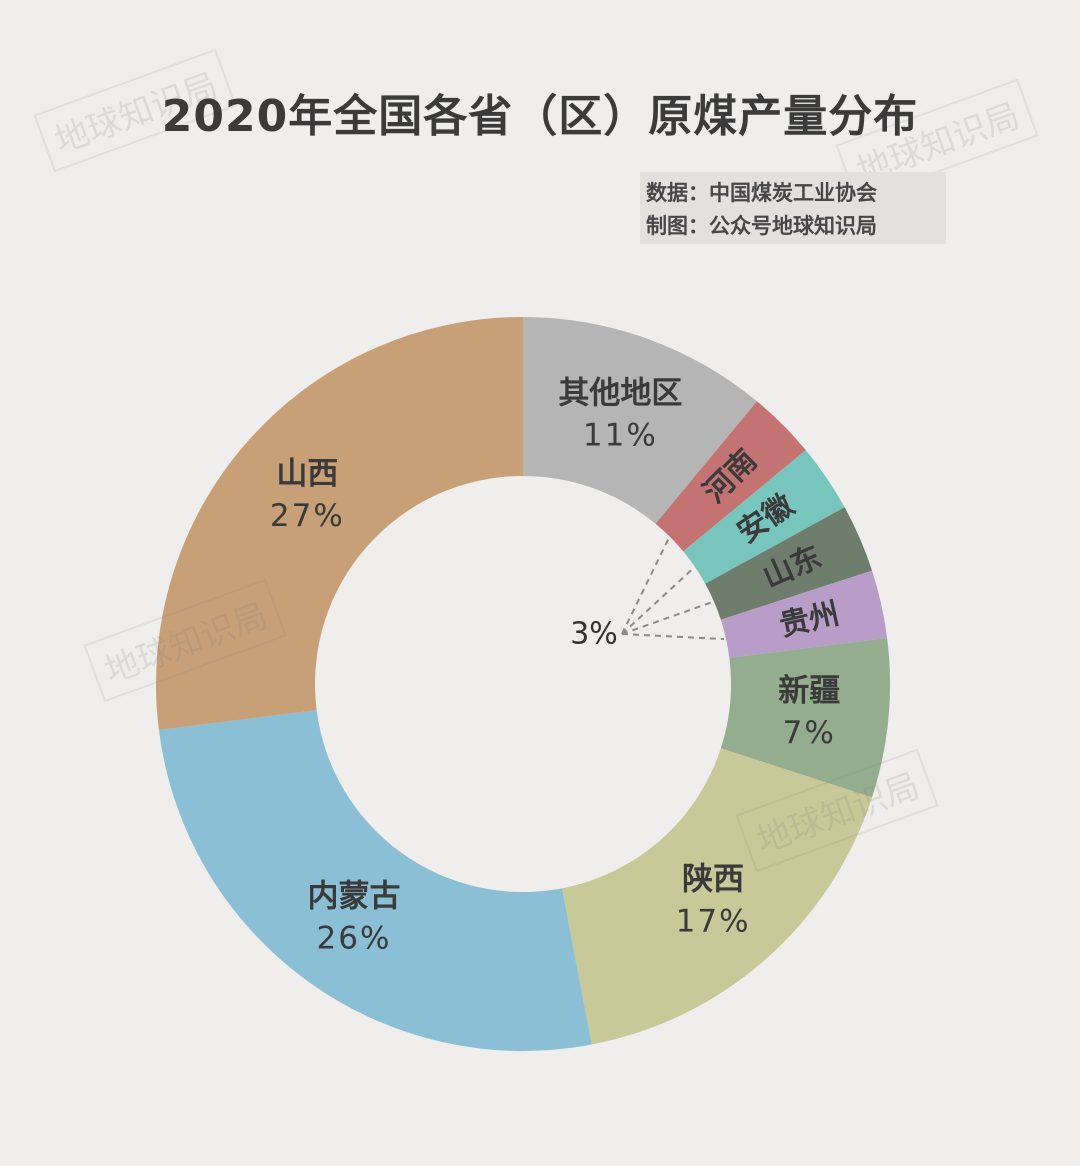  Describe the element at coordinates (594, 634) in the screenshot. I see `annotation-label-0: 3%` at that location.